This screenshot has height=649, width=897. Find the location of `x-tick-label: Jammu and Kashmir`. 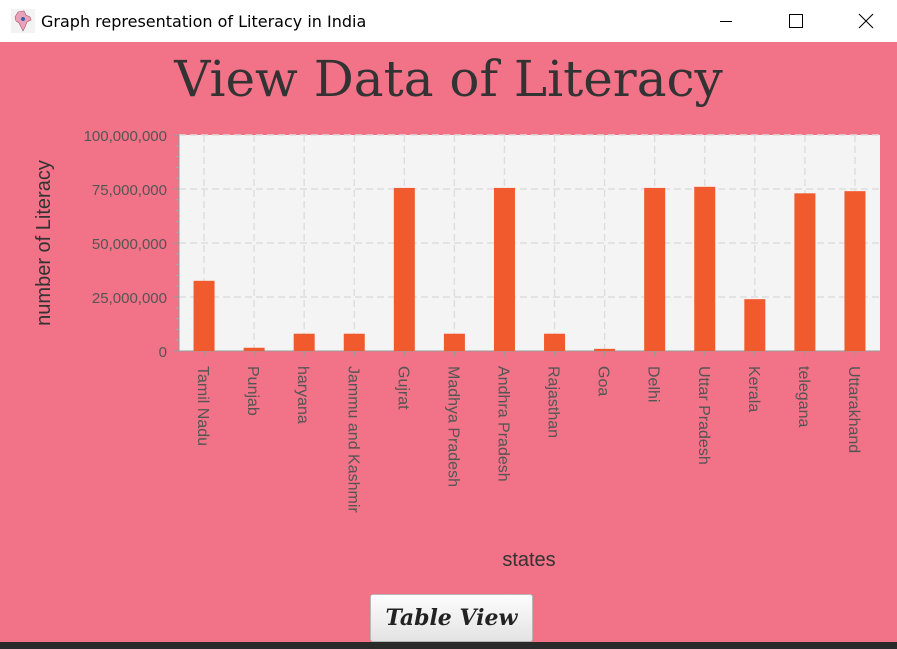

x-tick-label: Jammu and Kashmir is located at coordinates (352, 439).